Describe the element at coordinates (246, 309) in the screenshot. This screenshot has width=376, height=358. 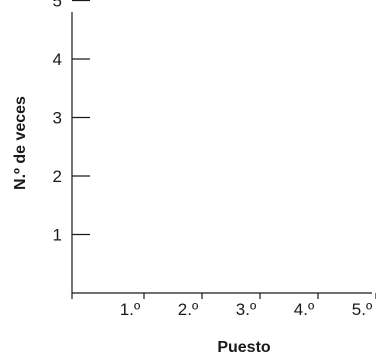
I see `x-tick-label-3: 3.º` at that location.